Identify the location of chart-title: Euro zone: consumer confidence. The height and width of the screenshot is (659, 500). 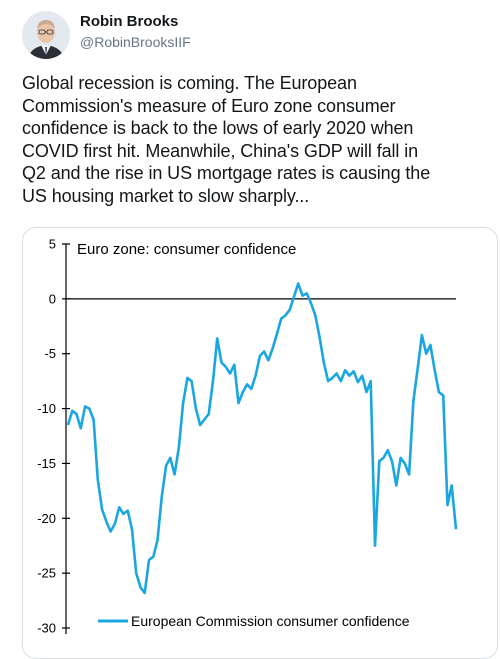
(186, 249).